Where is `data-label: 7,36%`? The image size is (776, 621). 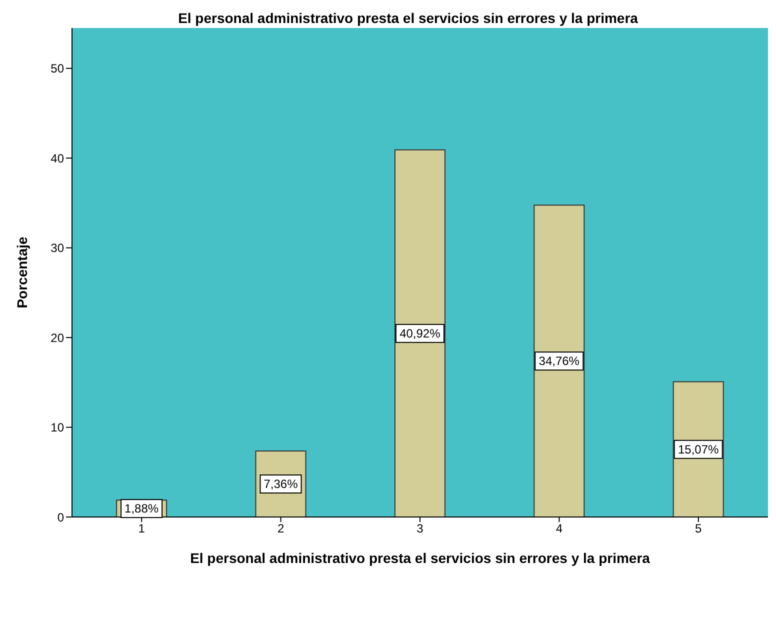
data-label: 7,36% is located at coordinates (281, 483).